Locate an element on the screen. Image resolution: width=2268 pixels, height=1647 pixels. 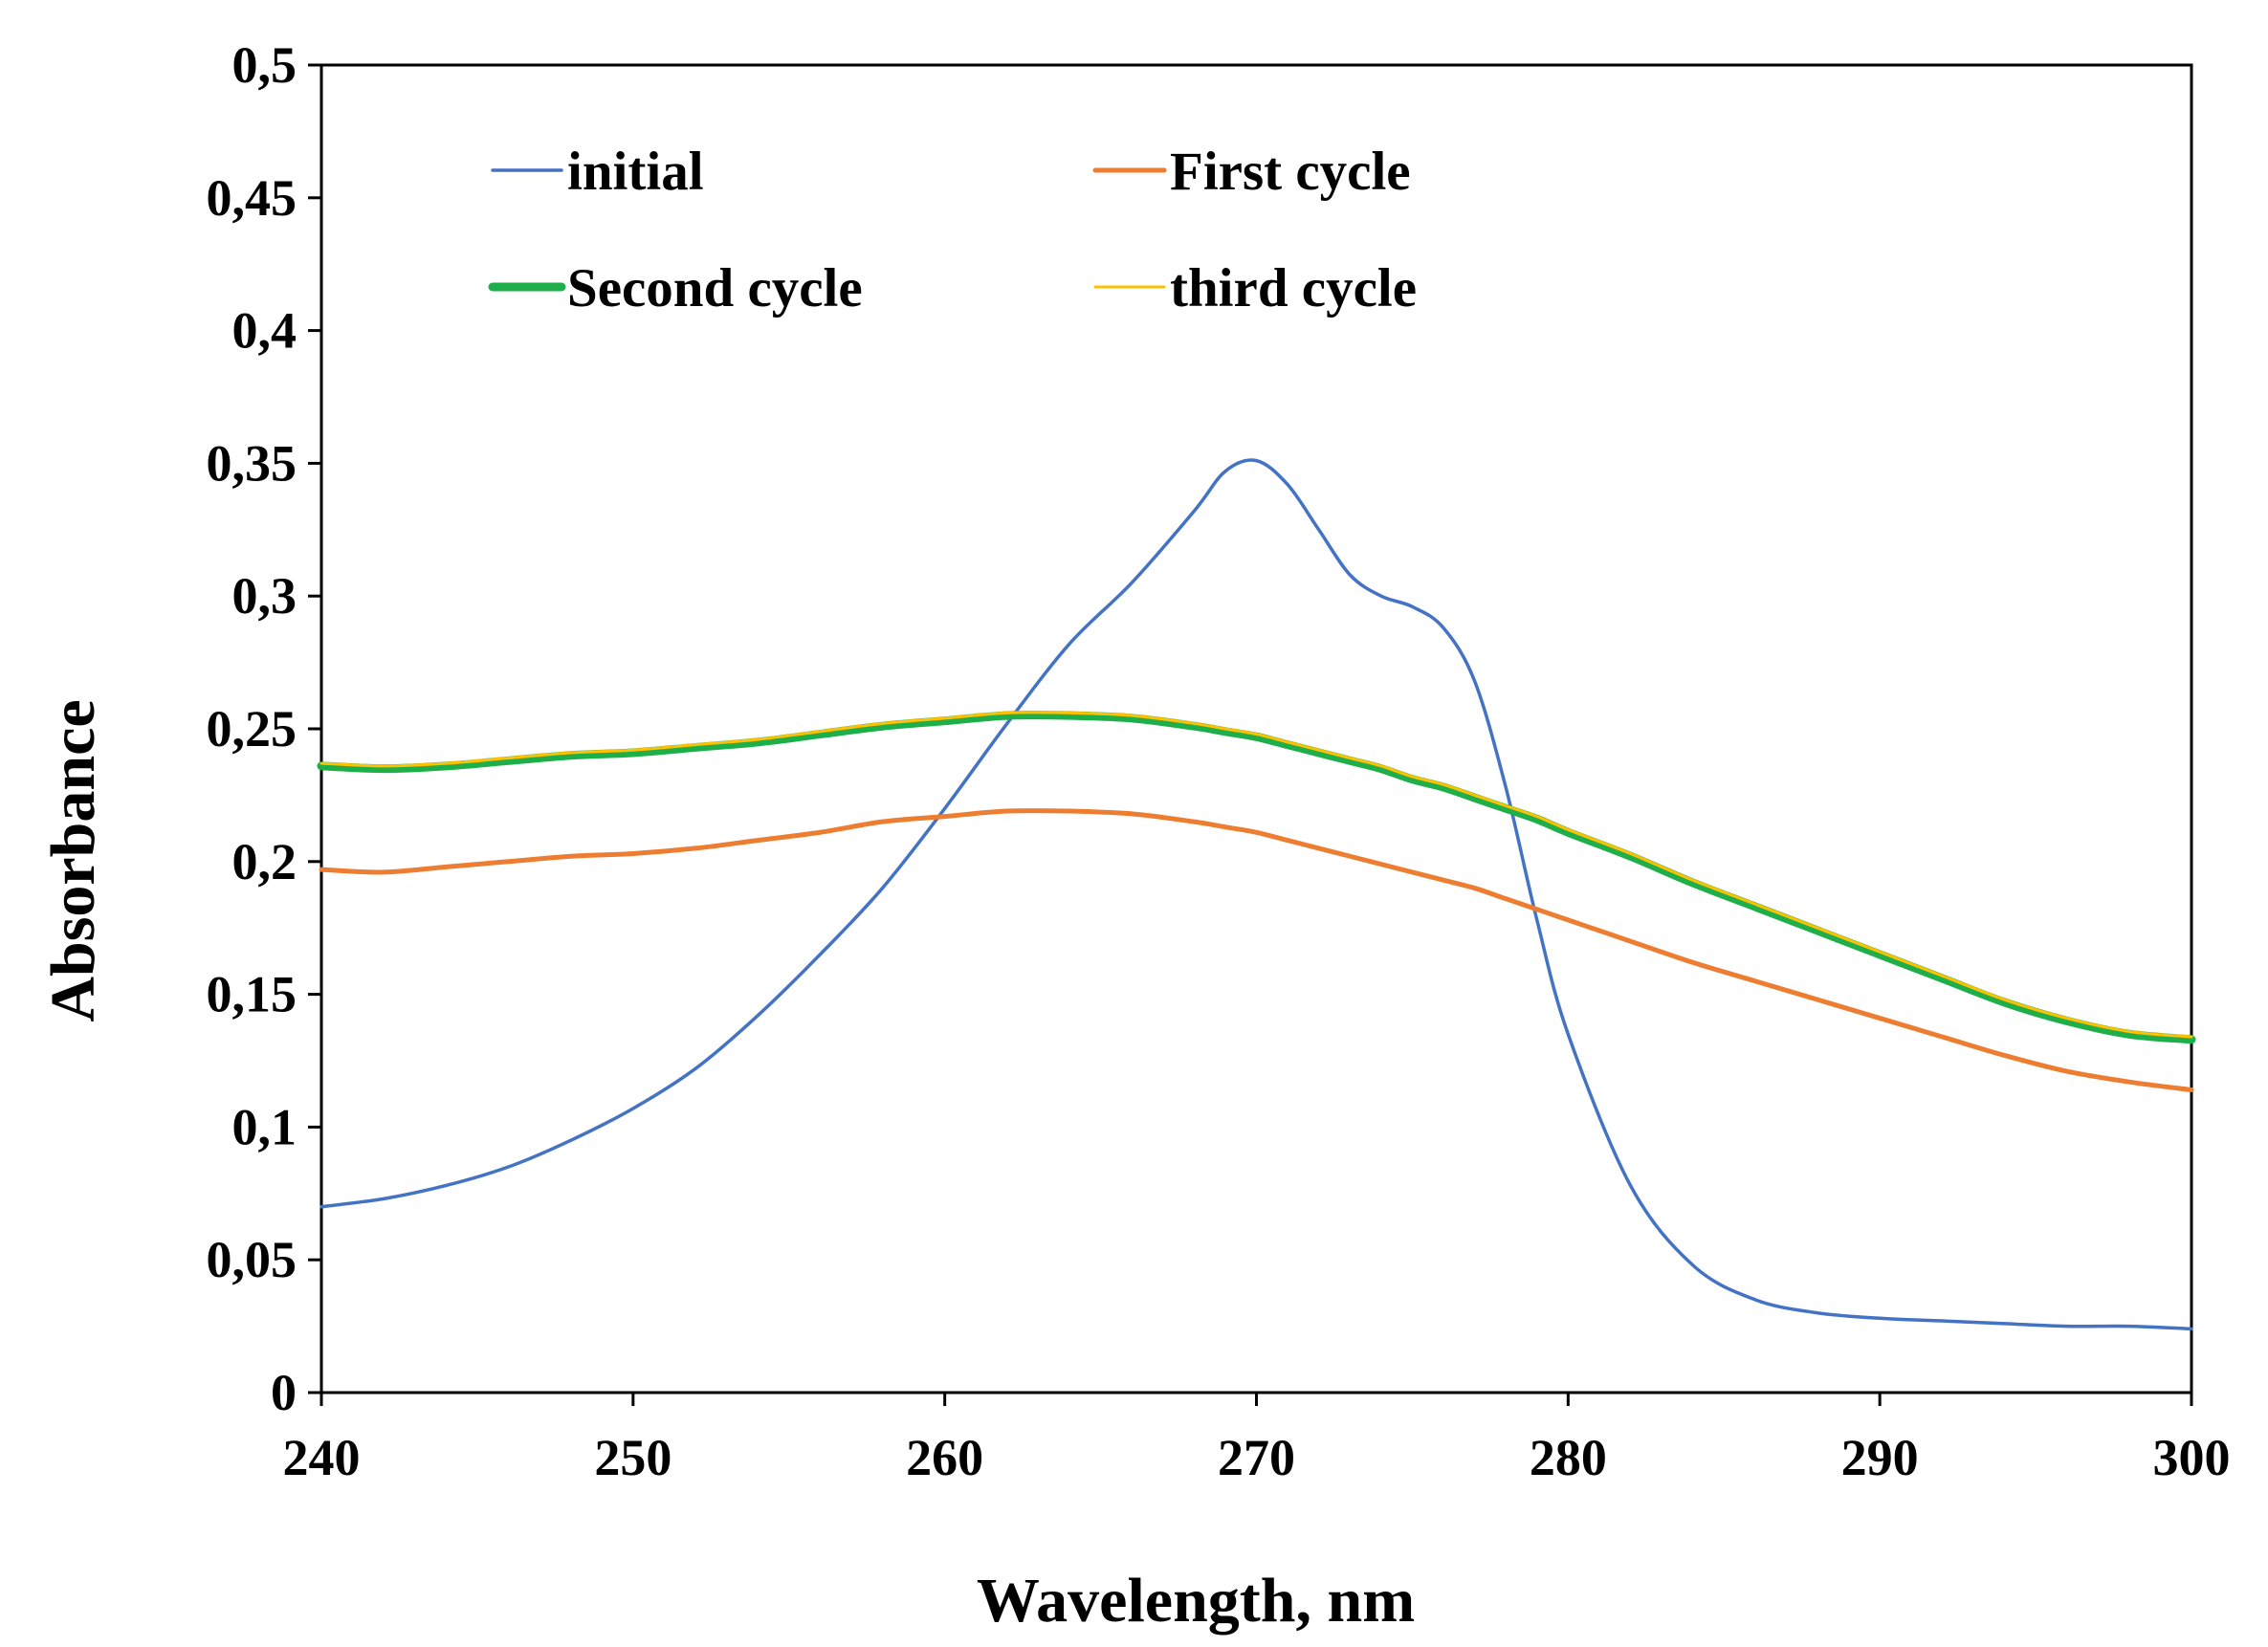
x-tick-label: 300 is located at coordinates (2192, 1457).